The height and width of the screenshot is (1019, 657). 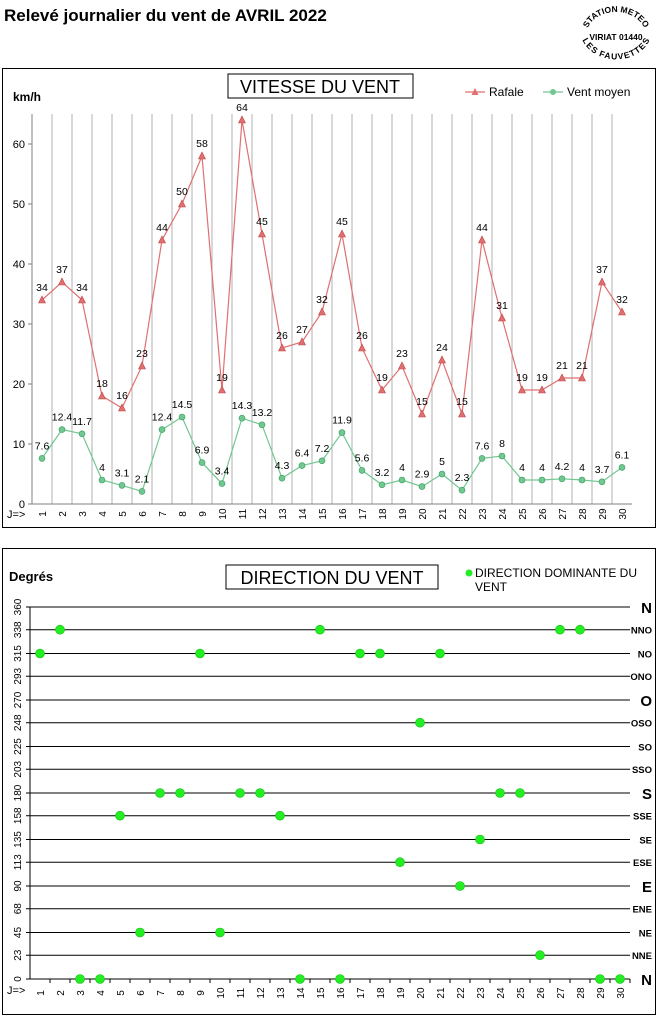 What do you see at coordinates (18, 839) in the screenshot?
I see `y-tick-label: 135` at bounding box center [18, 839].